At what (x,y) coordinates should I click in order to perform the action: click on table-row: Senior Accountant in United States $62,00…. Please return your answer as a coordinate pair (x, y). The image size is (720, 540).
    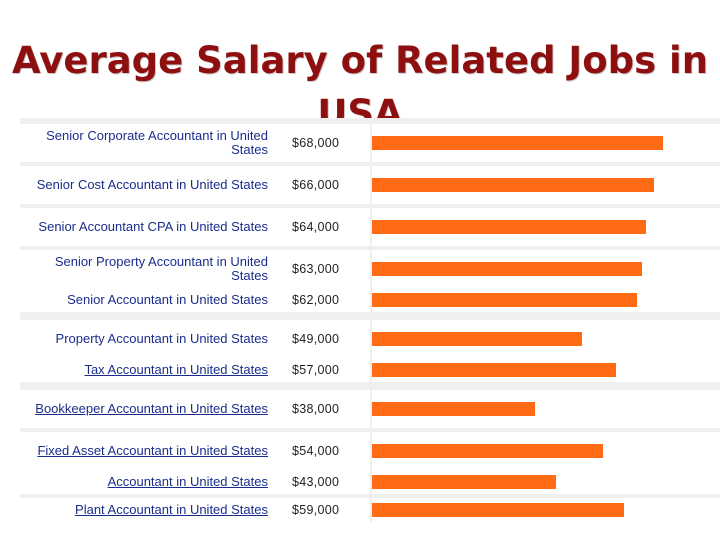
    Looking at the image, I should click on (195, 300).